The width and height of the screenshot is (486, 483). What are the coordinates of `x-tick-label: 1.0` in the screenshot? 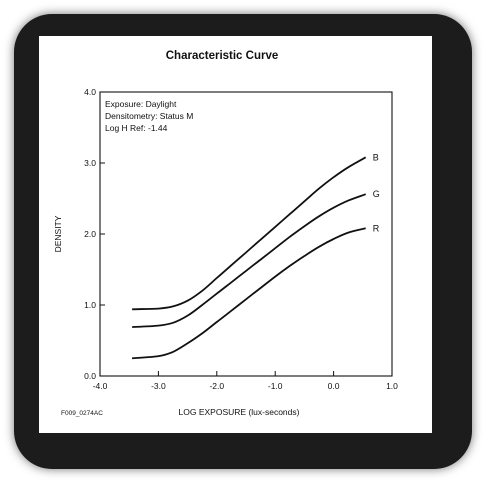 It's located at (392, 386).